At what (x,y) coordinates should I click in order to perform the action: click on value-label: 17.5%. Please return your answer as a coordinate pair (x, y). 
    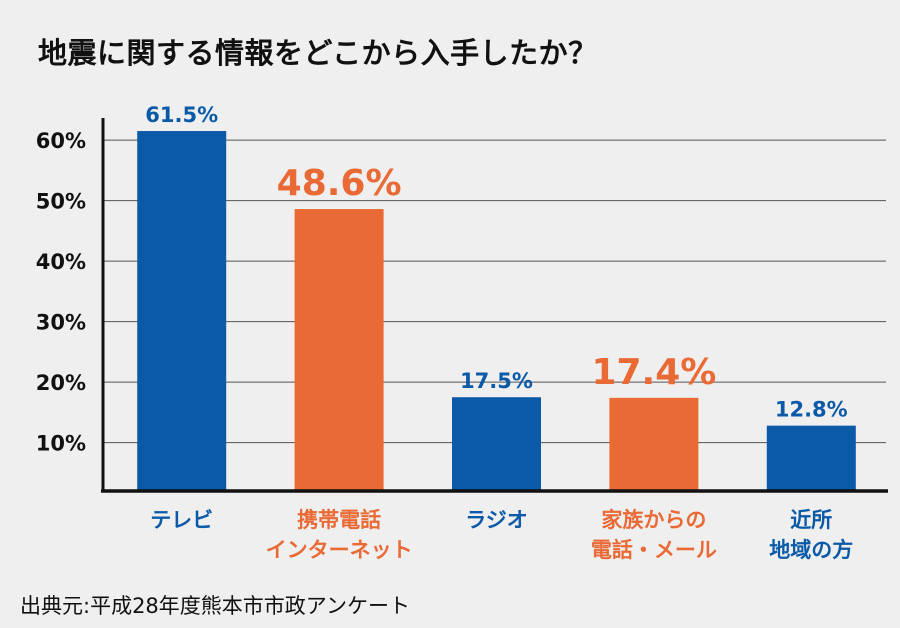
    Looking at the image, I should click on (496, 381).